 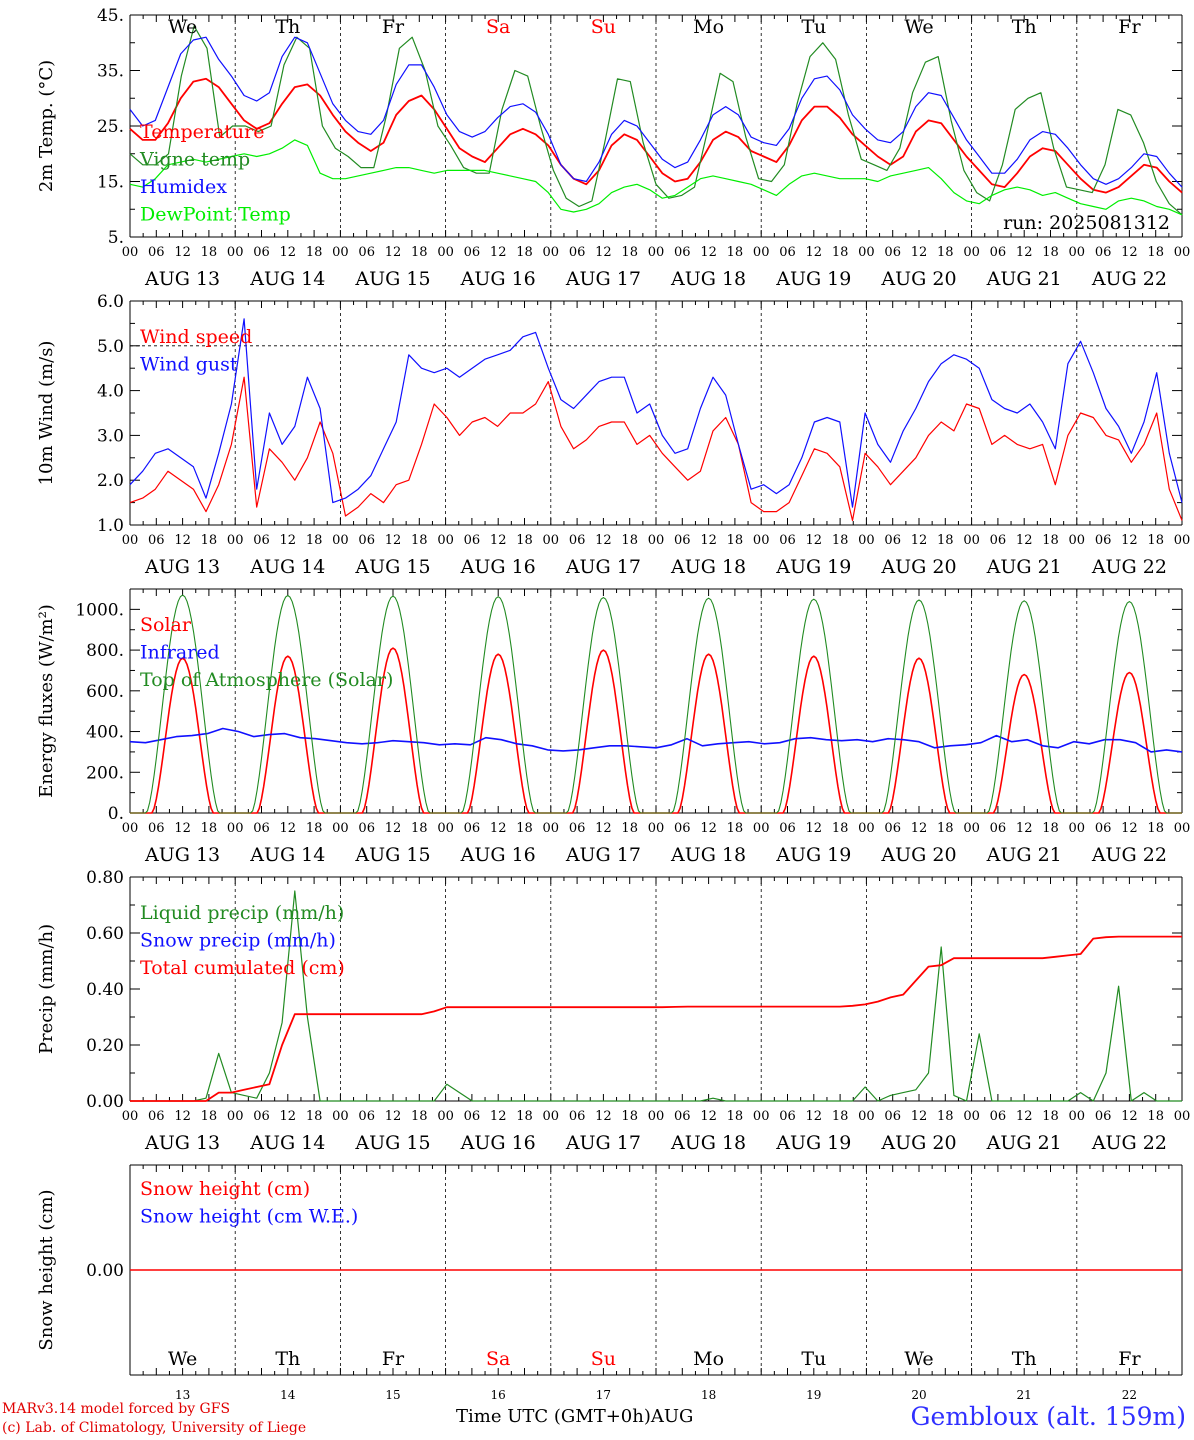 What do you see at coordinates (813, 567) in the screenshot?
I see `x-date-label: AUG 19` at bounding box center [813, 567].